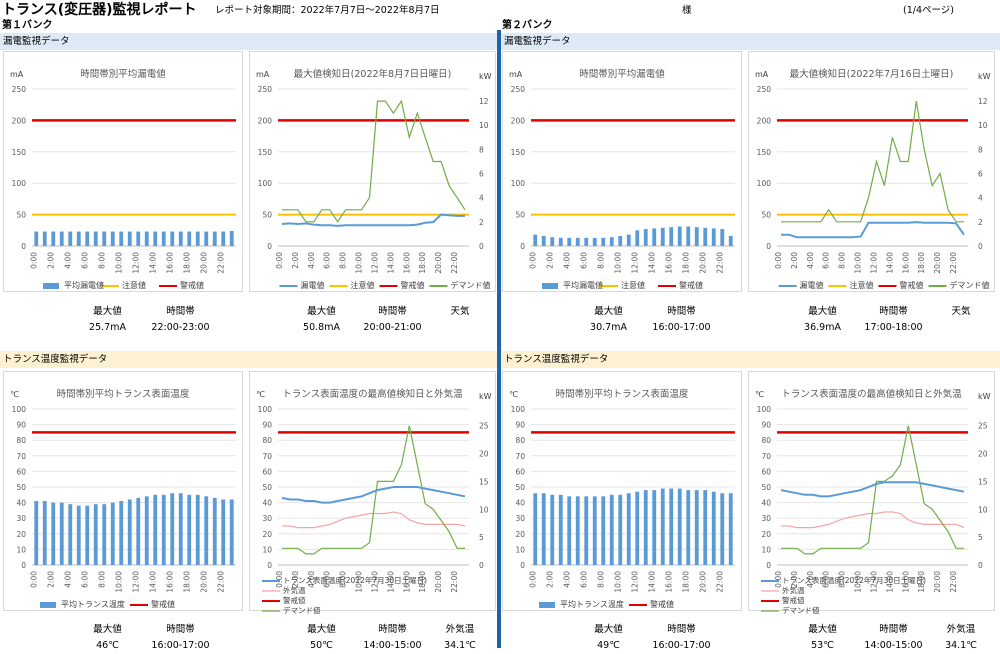  What do you see at coordinates (484, 101) in the screenshot?
I see `y2-tick-label: 12` at bounding box center [484, 101].